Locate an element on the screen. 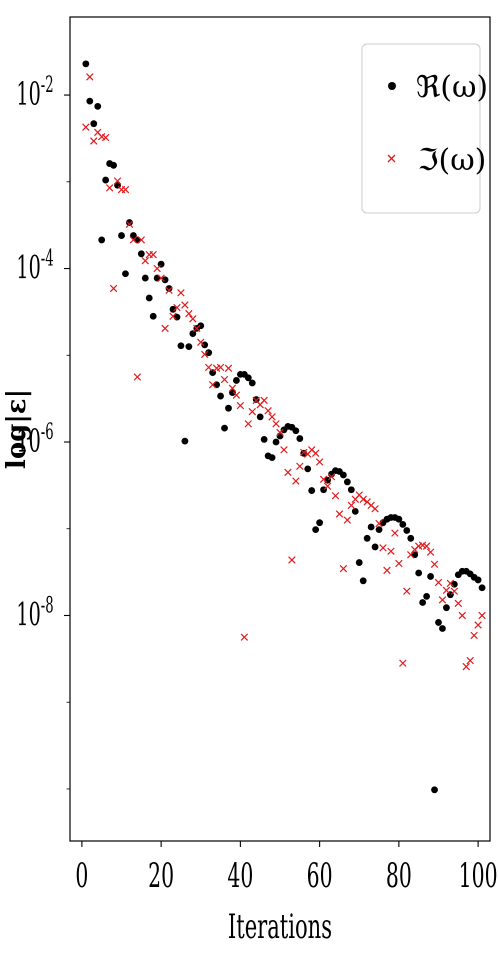 The width and height of the screenshot is (498, 969). y-tick-label: 10-4 is located at coordinates (34, 266).